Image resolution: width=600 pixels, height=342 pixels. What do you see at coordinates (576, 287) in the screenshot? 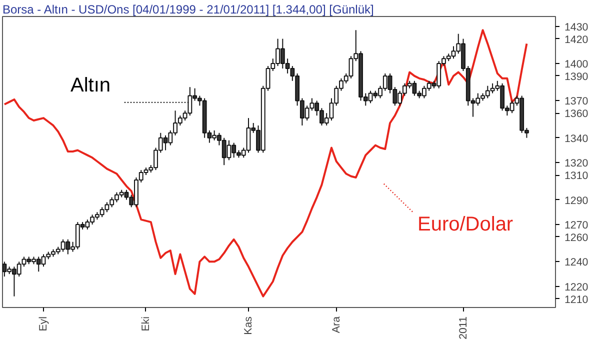
I see `y-tick-label: 1220` at bounding box center [576, 287].